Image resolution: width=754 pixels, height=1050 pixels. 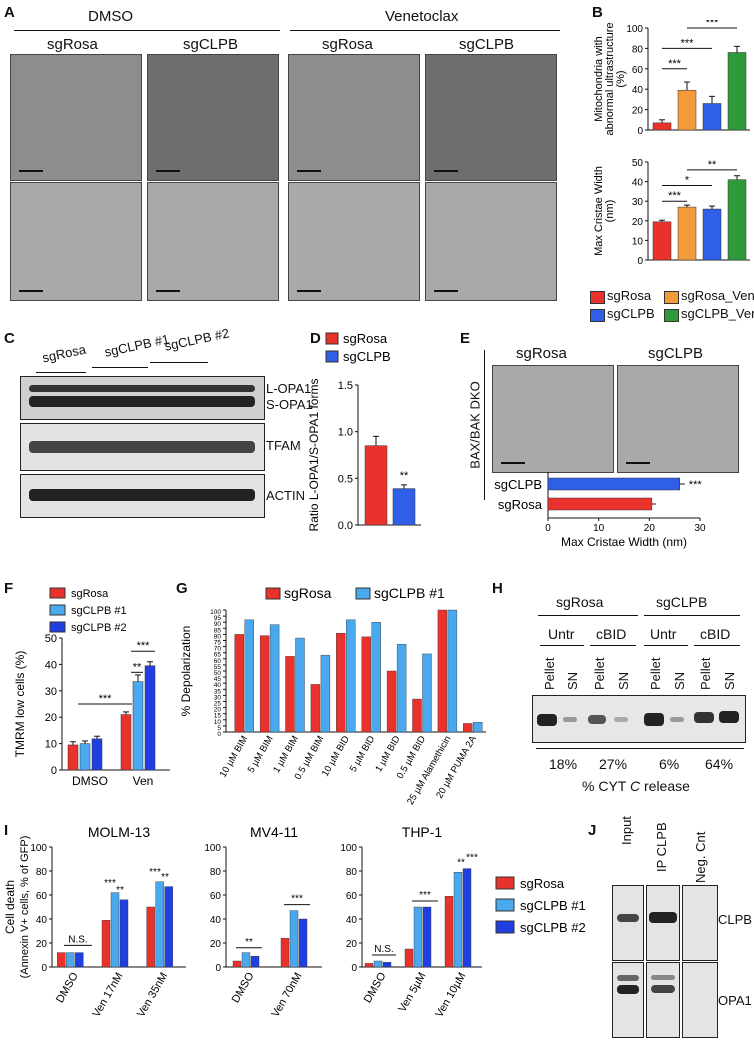 I want to click on g-y-tick-label: 60, so click(x=218, y=661).